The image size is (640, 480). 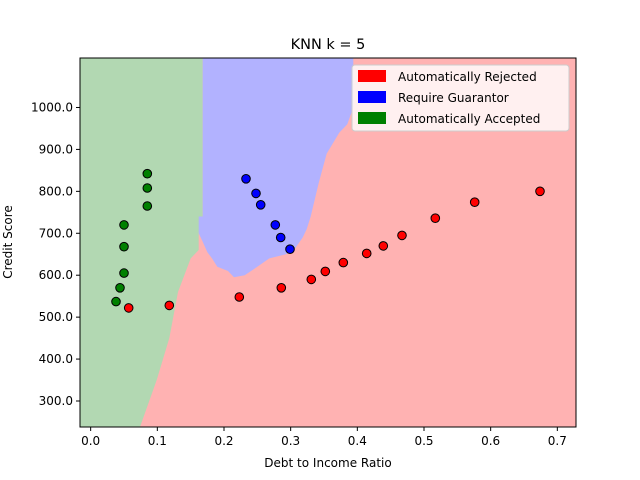 I want to click on y-tick-label: 600.0, so click(x=56, y=275).